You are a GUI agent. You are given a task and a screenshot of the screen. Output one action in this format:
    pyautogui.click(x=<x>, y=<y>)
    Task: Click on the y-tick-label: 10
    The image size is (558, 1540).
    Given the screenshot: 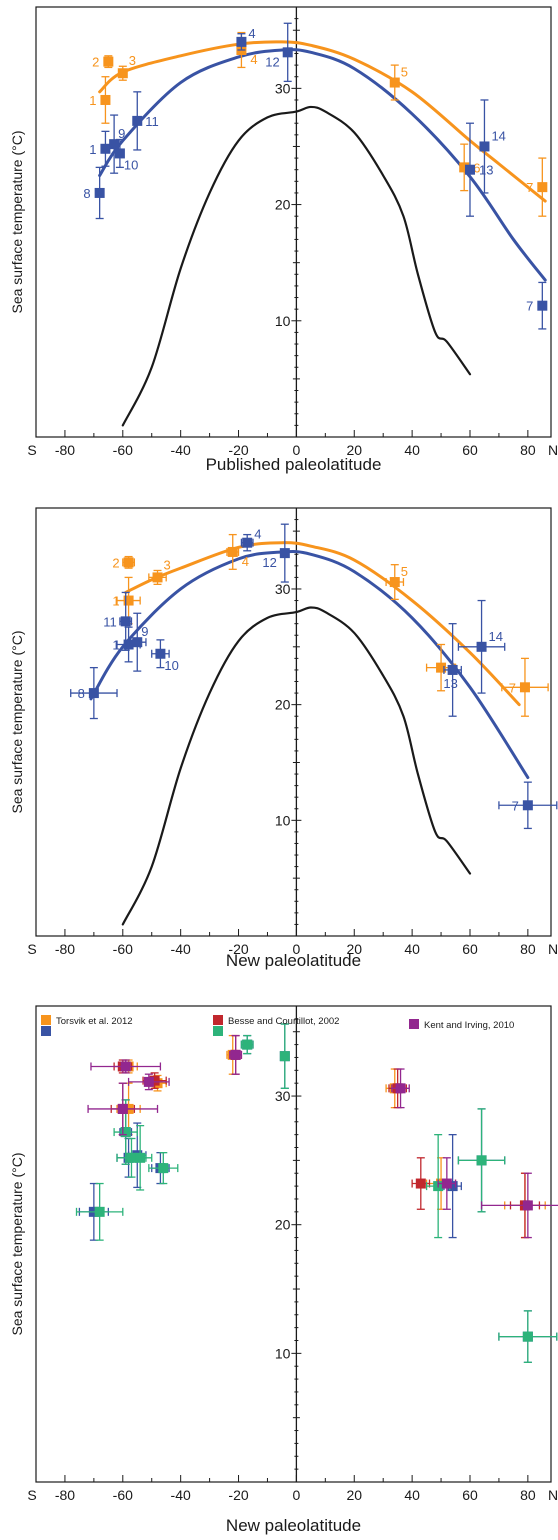 What is the action you would take?
    pyautogui.click(x=283, y=321)
    